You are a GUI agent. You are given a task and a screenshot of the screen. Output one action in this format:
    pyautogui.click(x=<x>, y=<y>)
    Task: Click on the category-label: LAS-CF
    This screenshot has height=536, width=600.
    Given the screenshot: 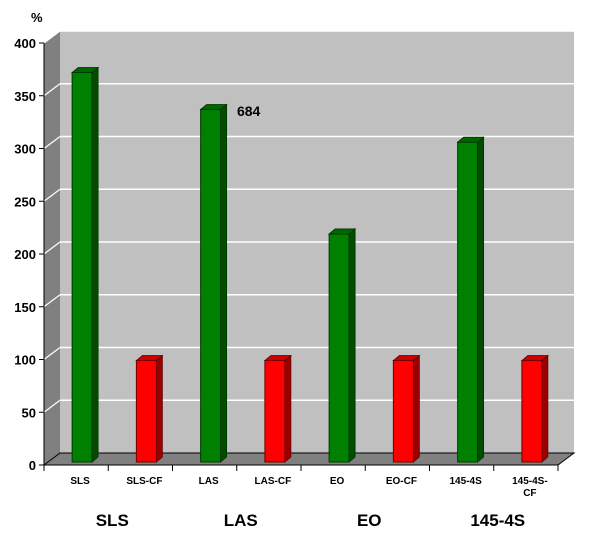 What is the action you would take?
    pyautogui.click(x=273, y=481)
    